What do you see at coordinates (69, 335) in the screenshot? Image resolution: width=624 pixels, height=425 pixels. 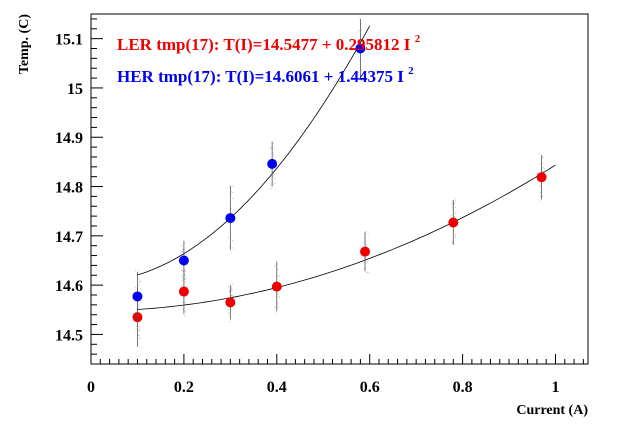 I see `y-tick-label: 14.5` at bounding box center [69, 335].